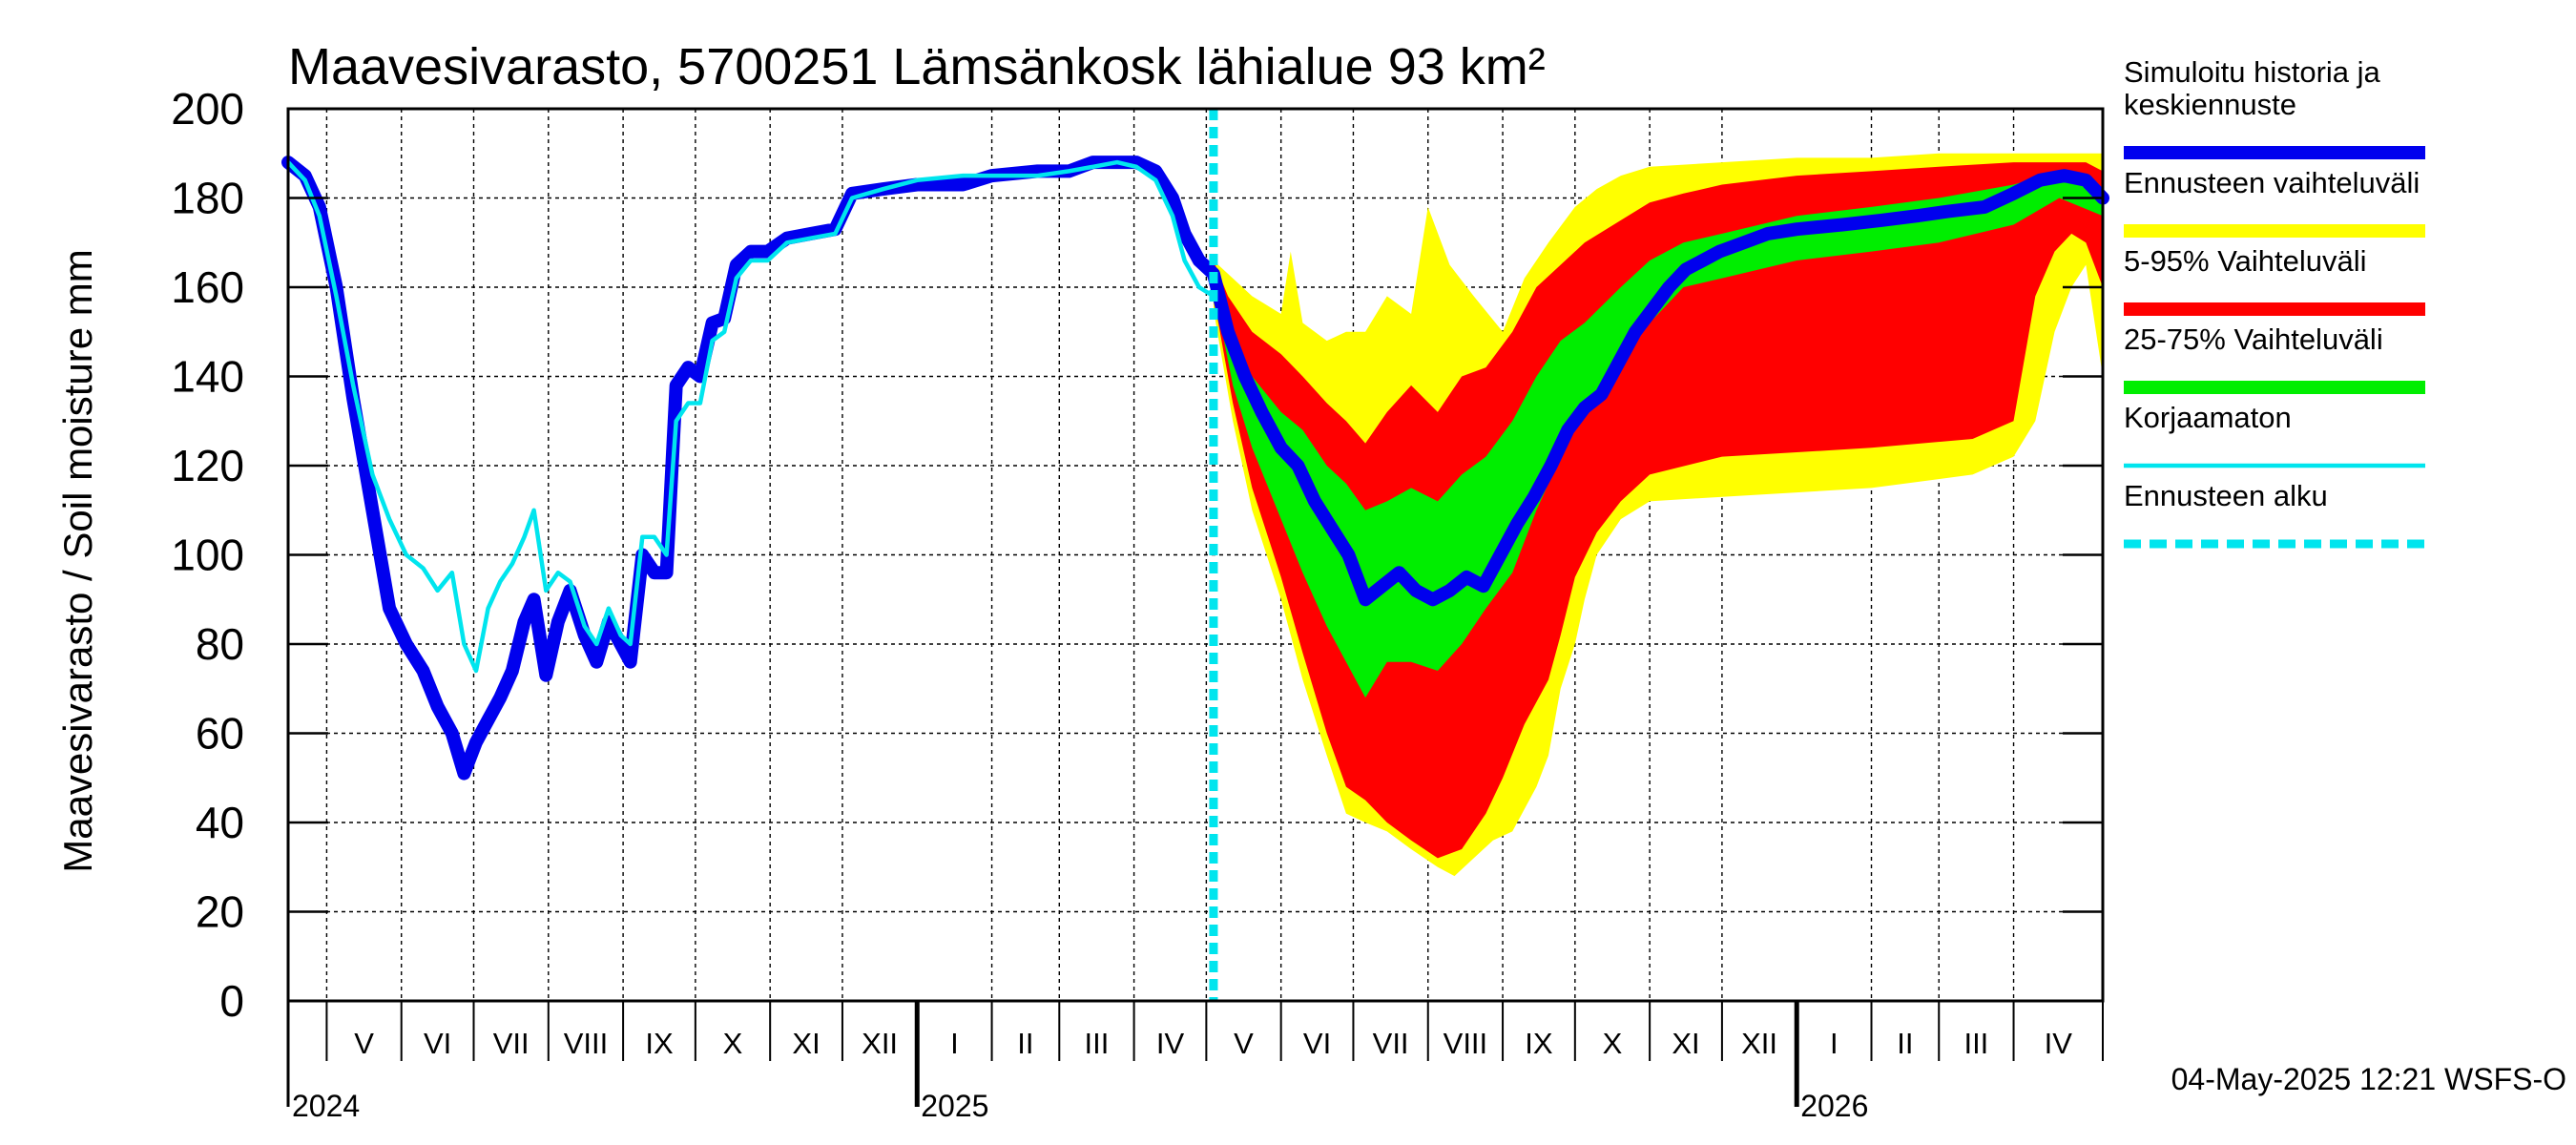  Describe the element at coordinates (207, 555) in the screenshot. I see `y-tick-label: 100` at that location.